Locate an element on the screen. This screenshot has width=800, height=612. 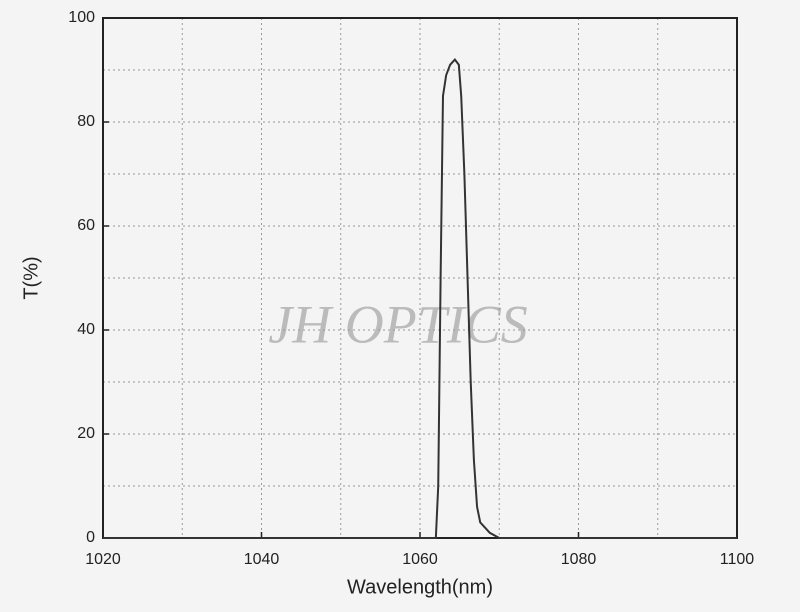
x-tick-label: 1020 is located at coordinates (103, 559).